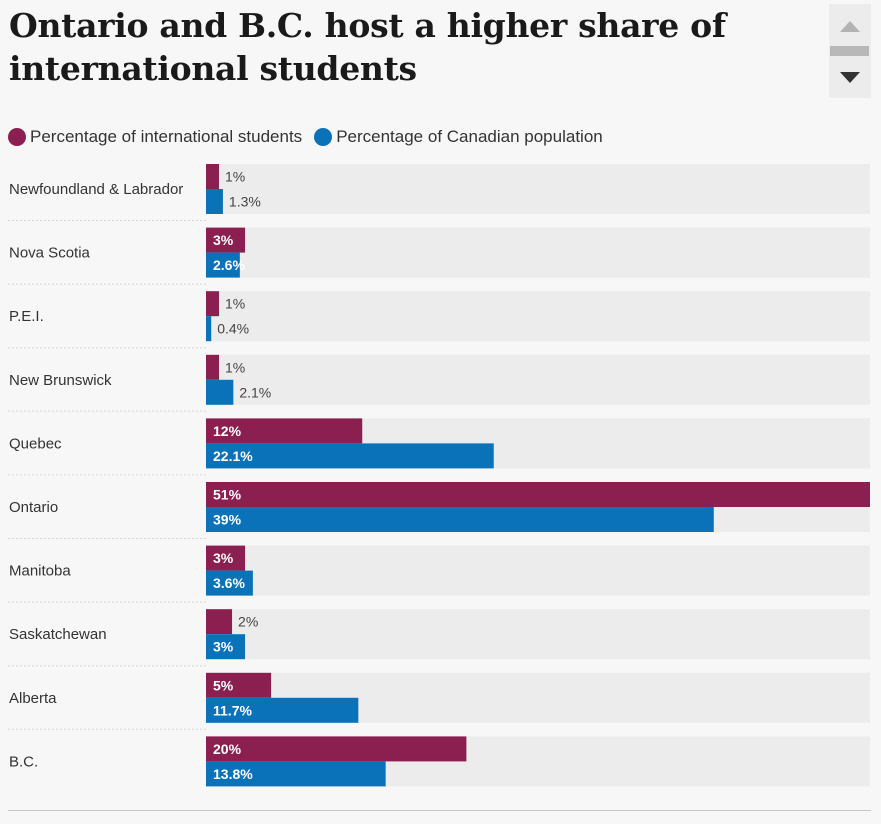  What do you see at coordinates (248, 622) in the screenshot?
I see `data-label: 2%` at bounding box center [248, 622].